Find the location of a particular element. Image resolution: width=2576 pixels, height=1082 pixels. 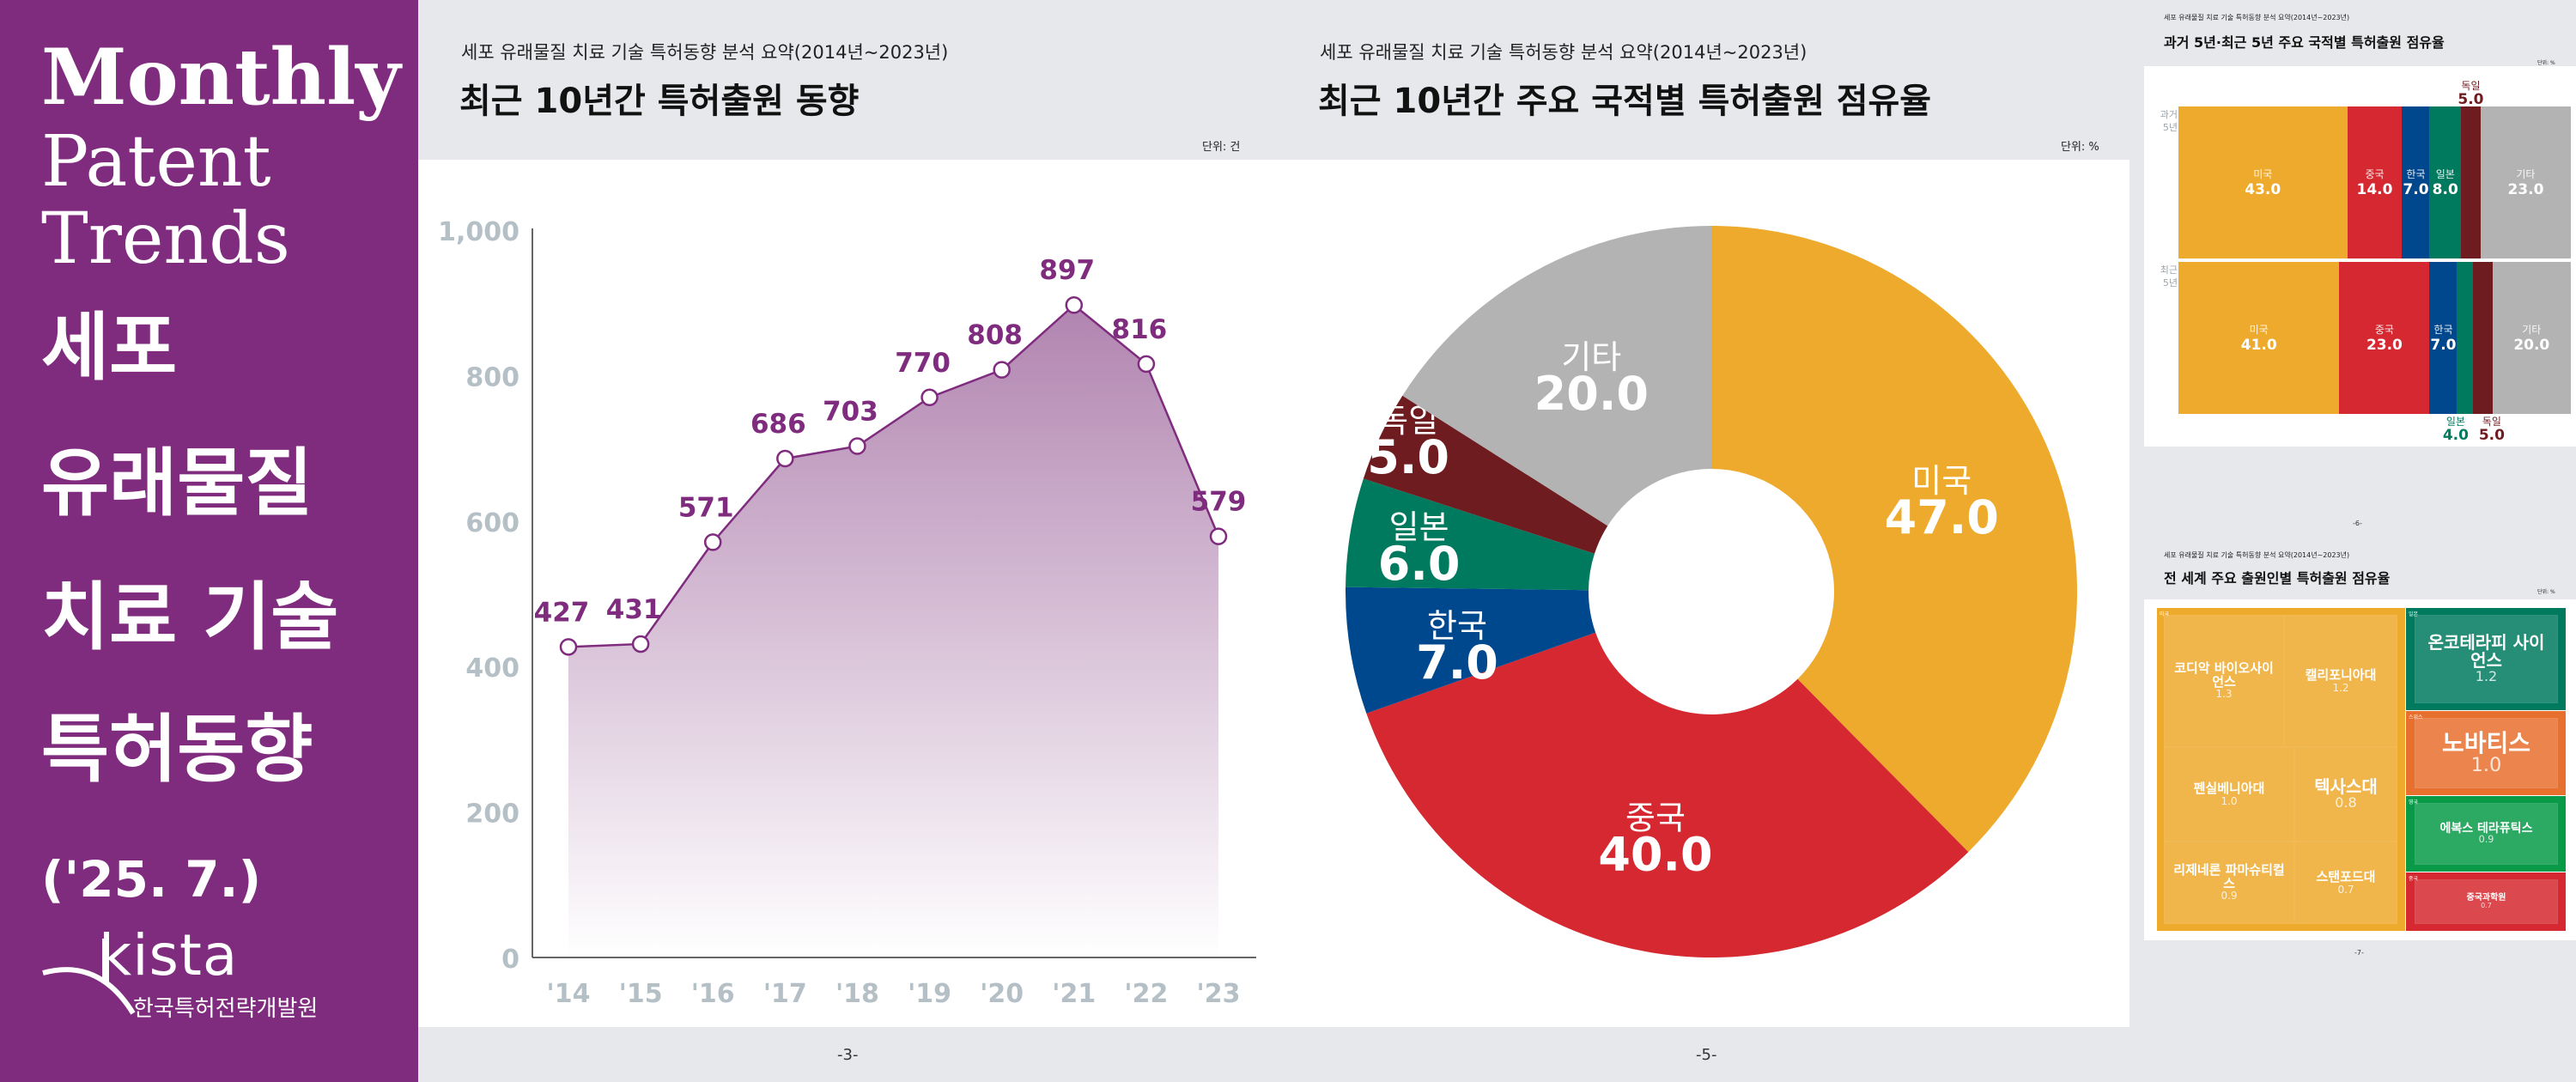

data-label: 770 is located at coordinates (923, 363).